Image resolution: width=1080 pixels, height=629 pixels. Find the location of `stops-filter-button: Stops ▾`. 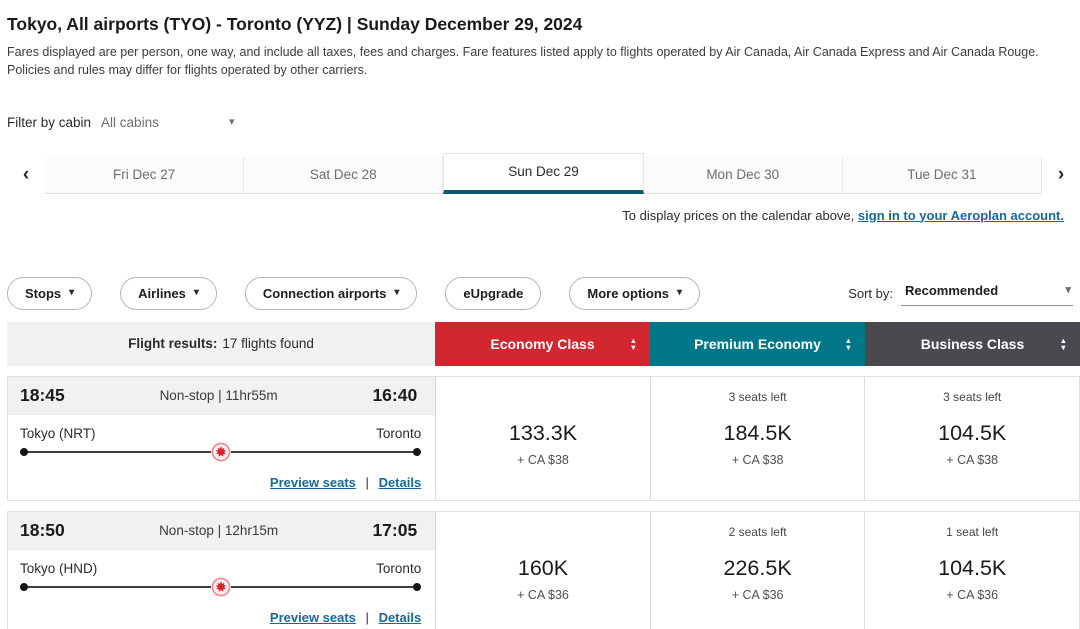

stops-filter-button: Stops ▾ is located at coordinates (50, 293).